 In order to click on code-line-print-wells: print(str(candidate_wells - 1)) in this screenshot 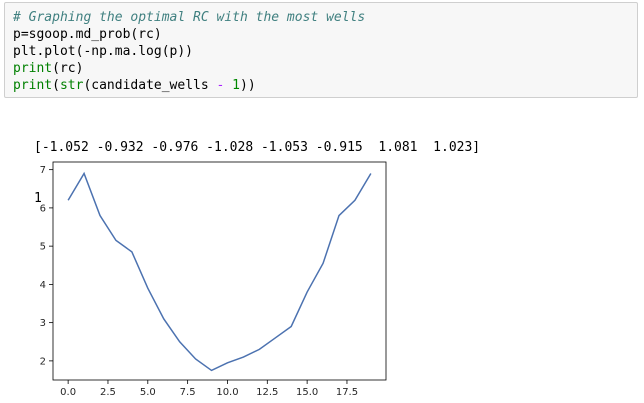, I will do `click(325, 85)`.